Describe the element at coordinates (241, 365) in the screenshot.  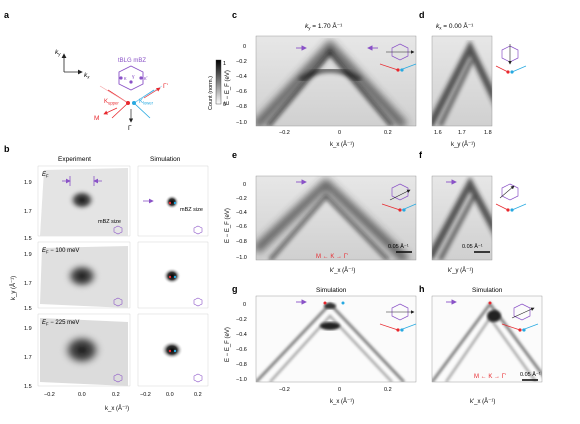
I see `g-ytick: −0.8` at that location.